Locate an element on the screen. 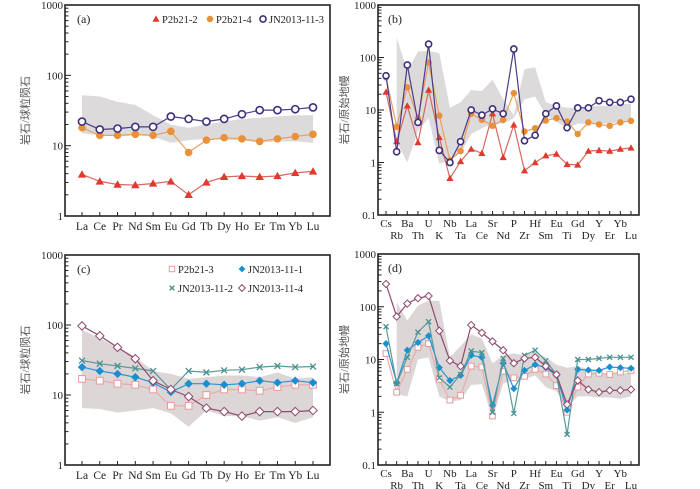  x-tick-label: Gd is located at coordinates (189, 227).